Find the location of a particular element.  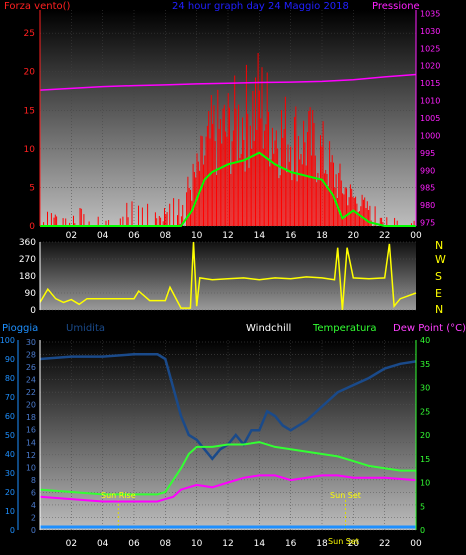

p1-y-right-tick-label: 1025 is located at coordinates (430, 48).